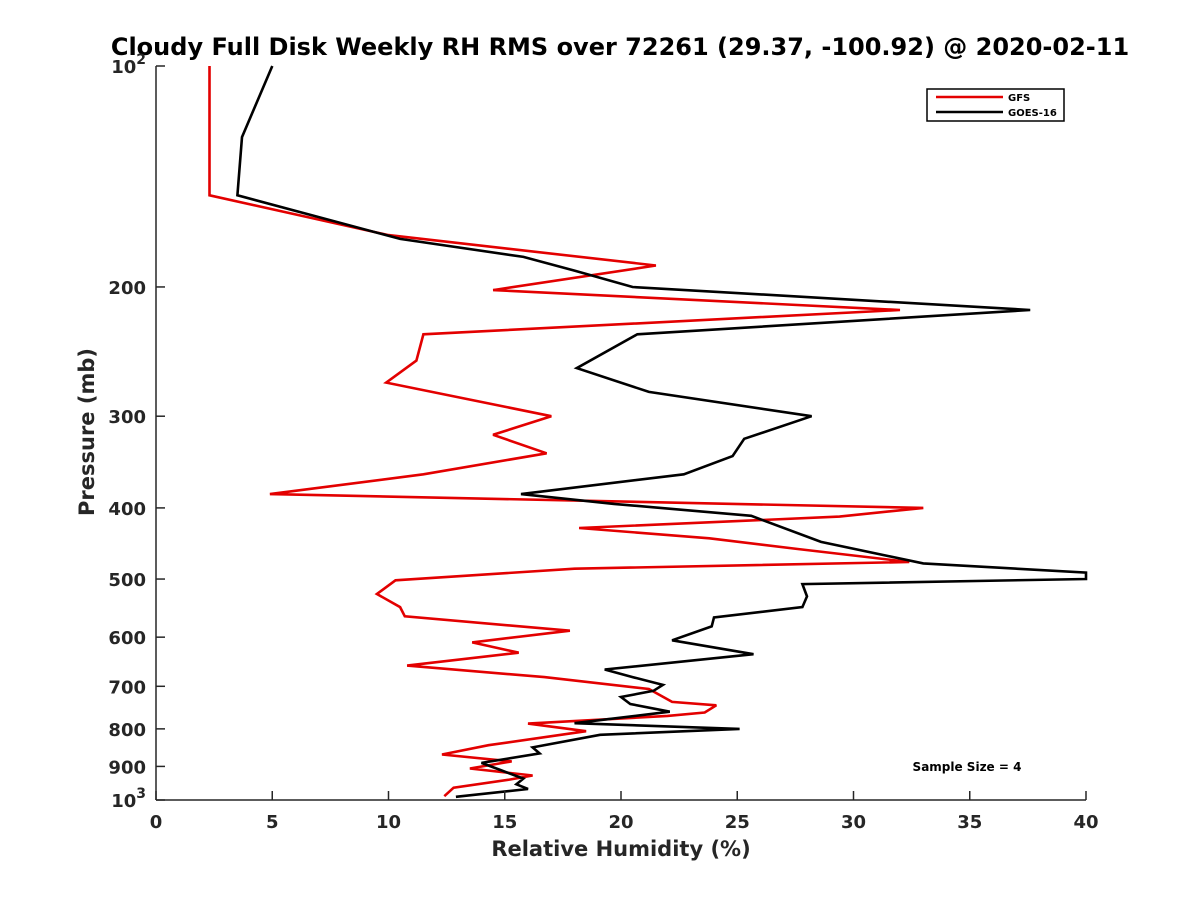  What do you see at coordinates (127, 730) in the screenshot?
I see `y-tick-label: 800` at bounding box center [127, 730].